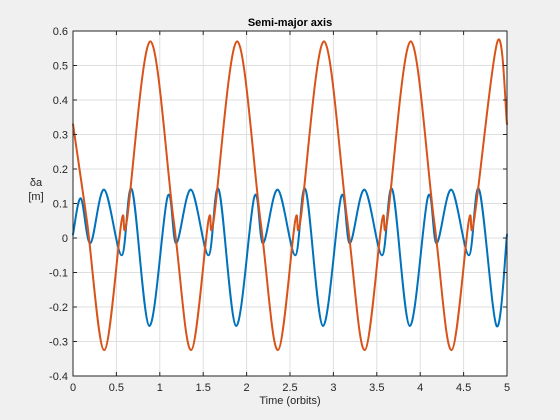 The image size is (560, 420). What do you see at coordinates (58, 377) in the screenshot?
I see `y-tick-label: -0.4` at bounding box center [58, 377].